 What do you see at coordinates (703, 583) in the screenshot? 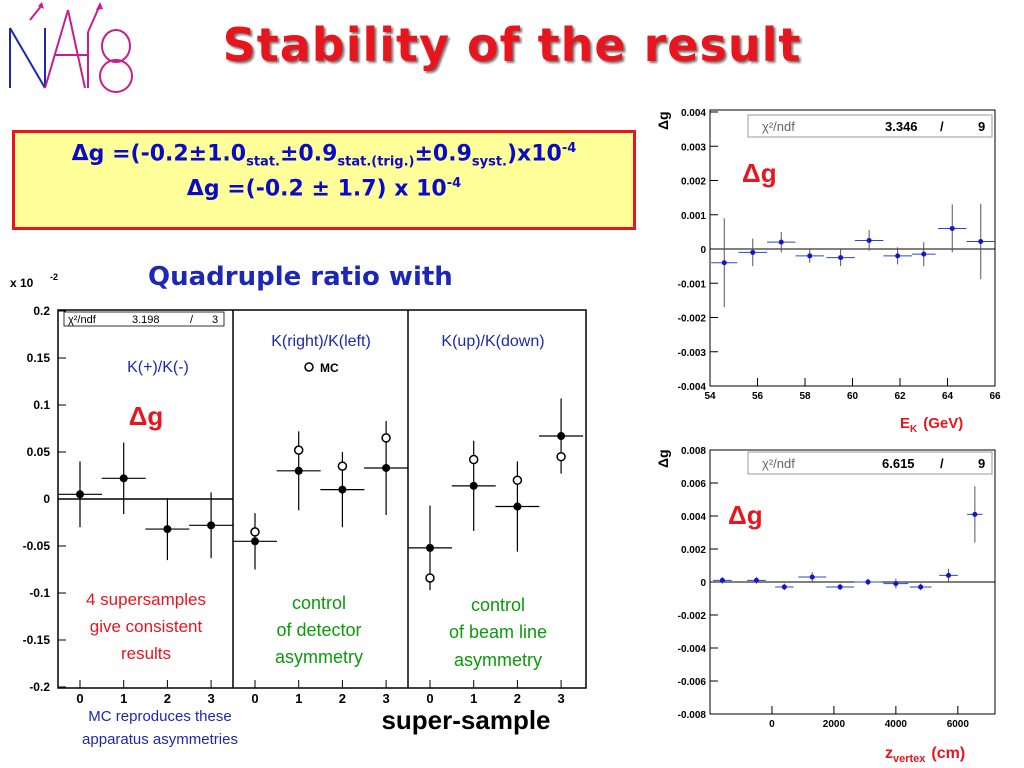
I see `rb-ytick-label: 0` at bounding box center [703, 583].